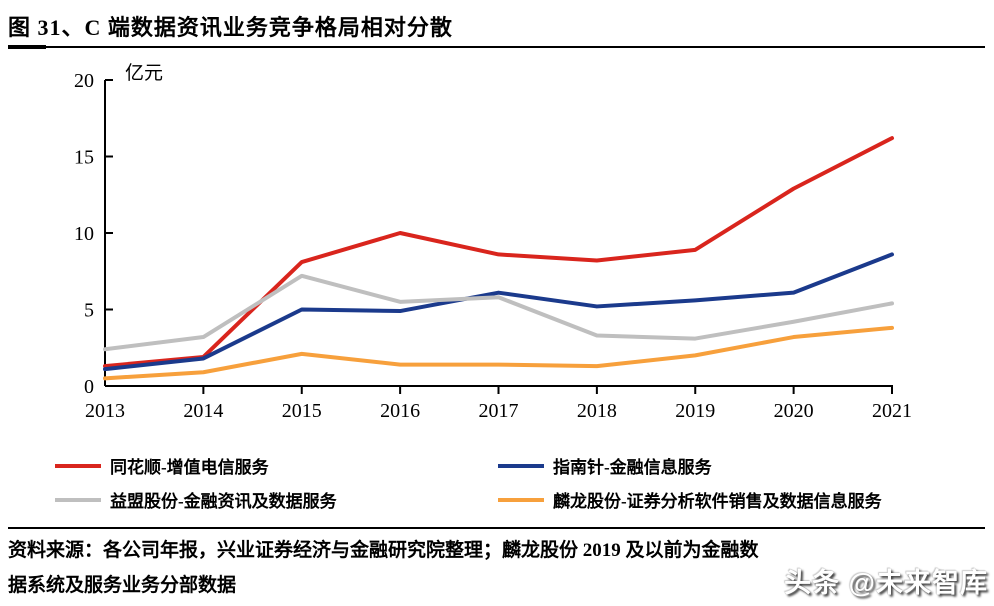 This screenshot has width=994, height=606. I want to click on legend-item-linlong: 麟龙股份-证券分析软件销售及数据信息服务, so click(690, 499).